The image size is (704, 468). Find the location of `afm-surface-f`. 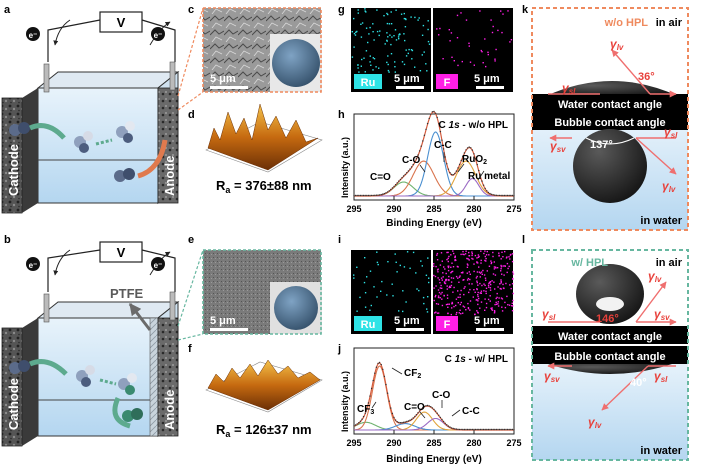

afm-surface-f is located at coordinates (264, 385).